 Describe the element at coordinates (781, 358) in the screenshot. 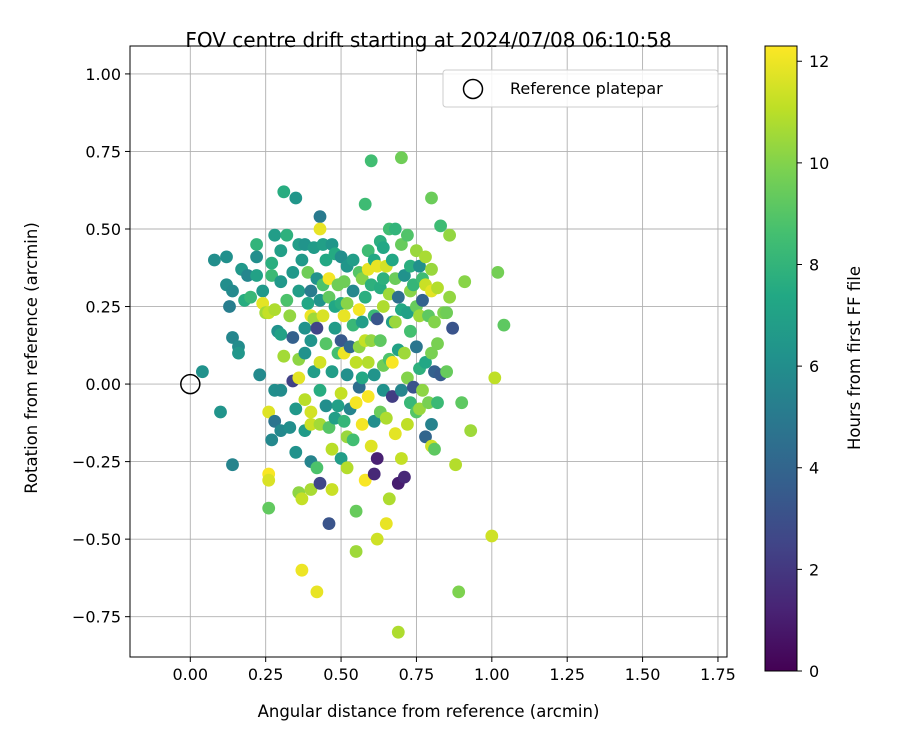

I see `colorbar-gradient` at that location.